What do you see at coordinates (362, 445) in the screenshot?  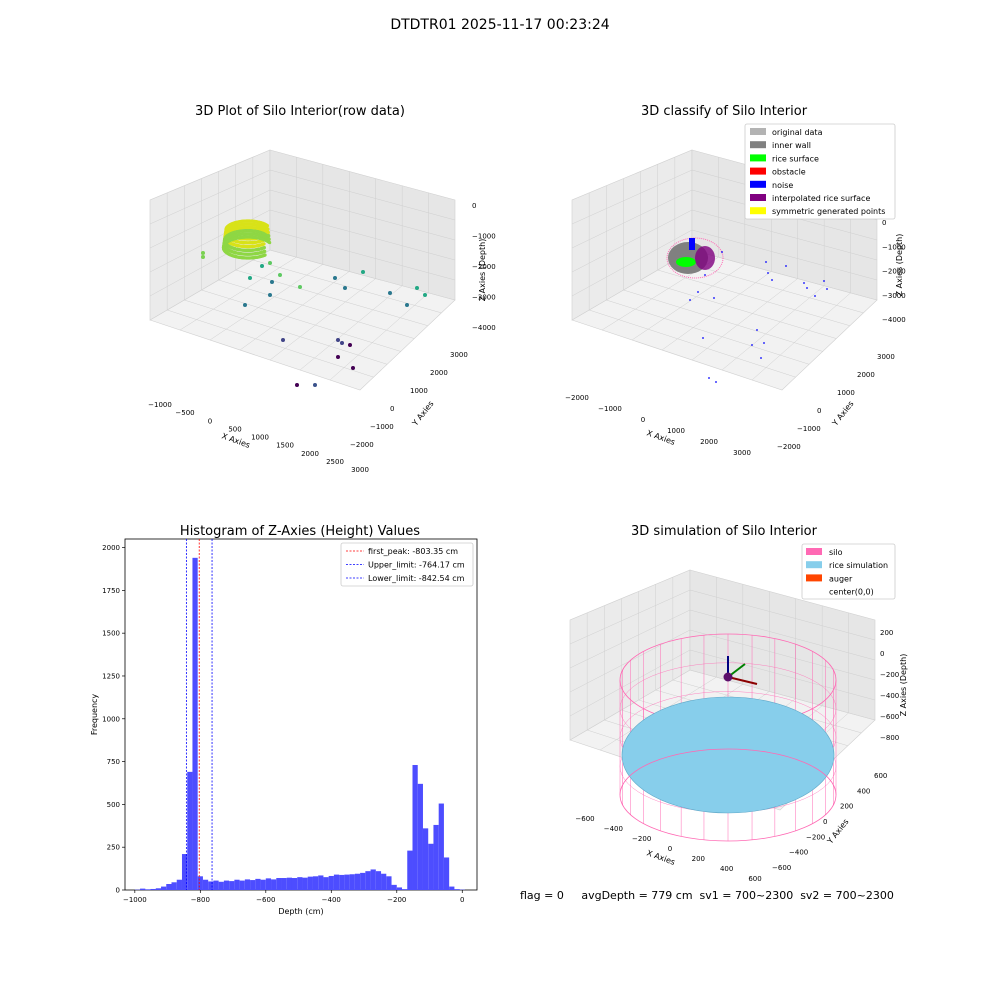 I see `panel1-ytick: −2000` at bounding box center [362, 445].